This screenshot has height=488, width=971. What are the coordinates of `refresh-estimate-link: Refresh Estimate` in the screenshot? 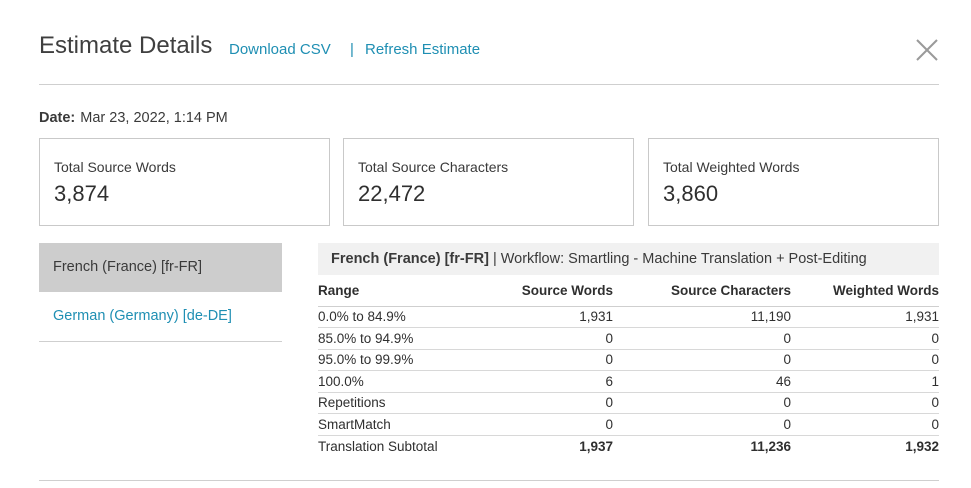 It's located at (422, 49).